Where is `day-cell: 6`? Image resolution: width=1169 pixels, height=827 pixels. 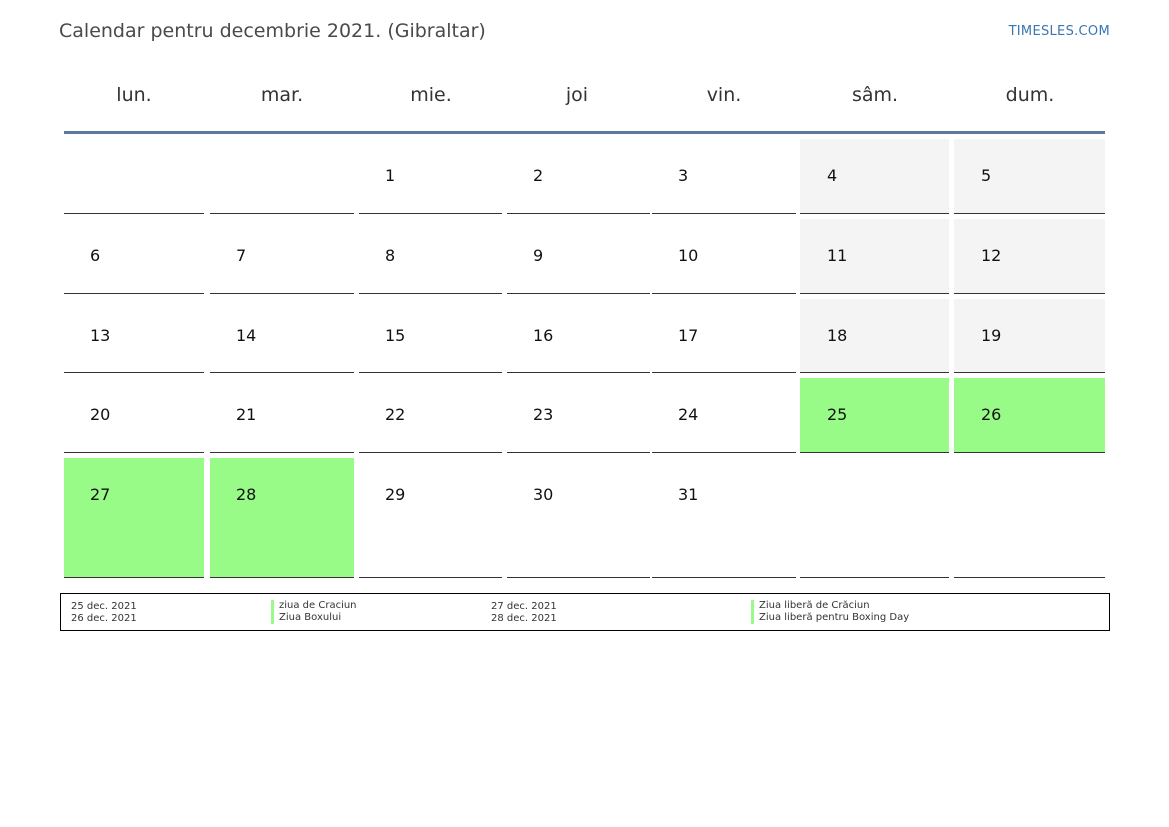 day-cell: 6 is located at coordinates (134, 256).